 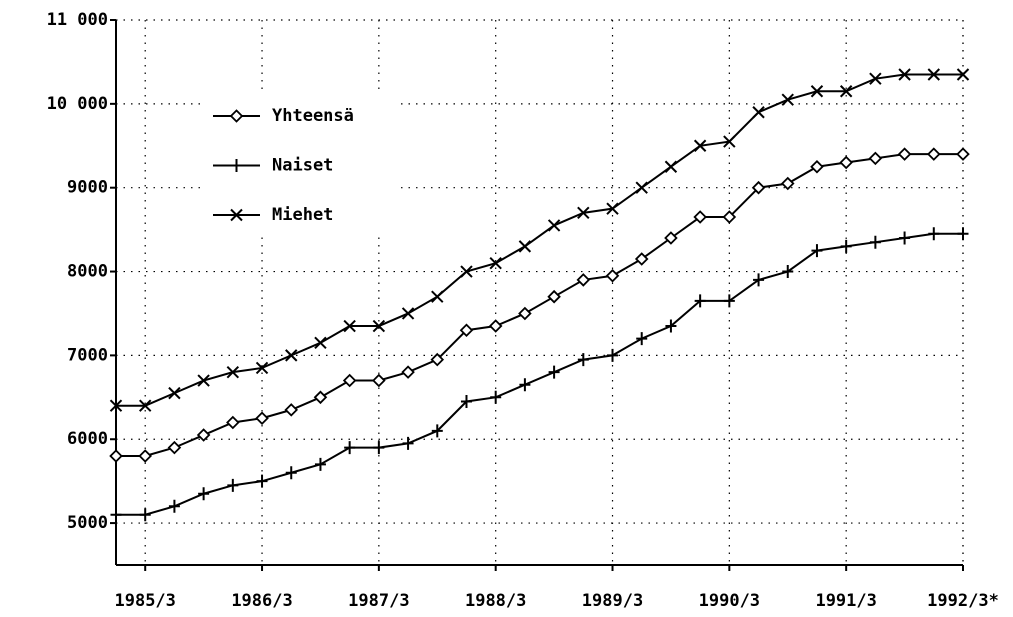 I want to click on legend-label: Naiset, so click(x=302, y=166).